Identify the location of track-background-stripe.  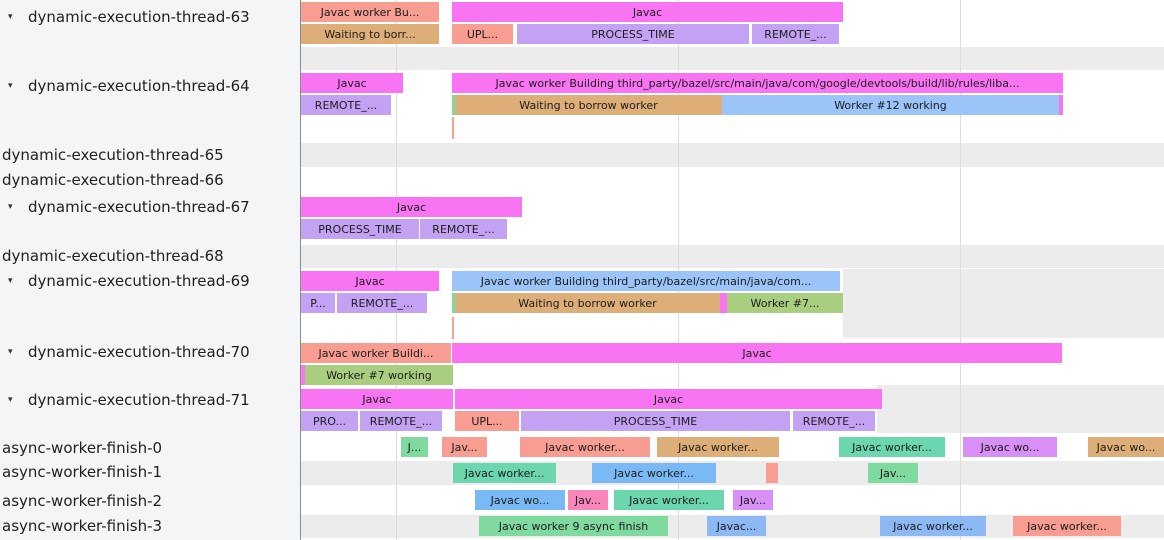
(732, 155).